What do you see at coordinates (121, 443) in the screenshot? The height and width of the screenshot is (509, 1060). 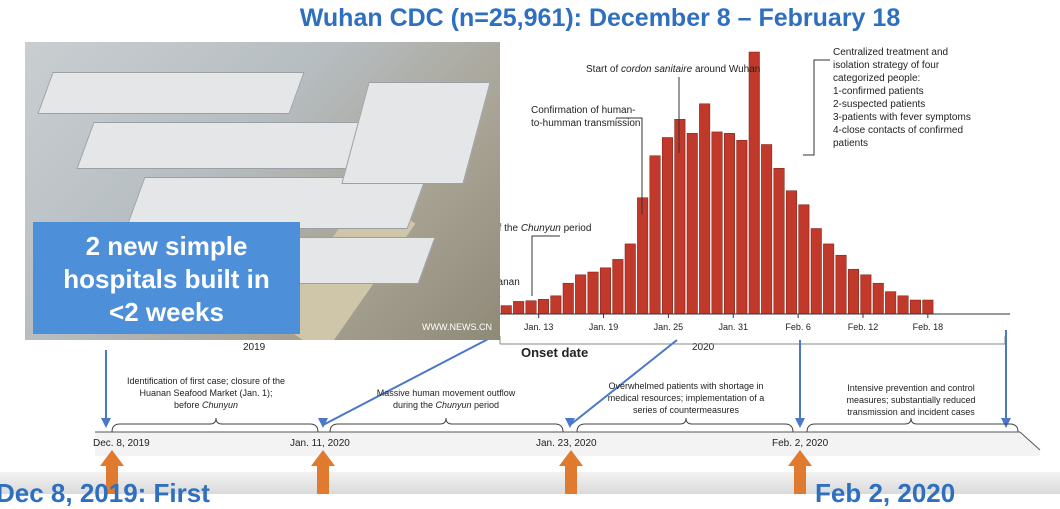 I see `timeline-date-0: Dec. 8, 2019` at bounding box center [121, 443].